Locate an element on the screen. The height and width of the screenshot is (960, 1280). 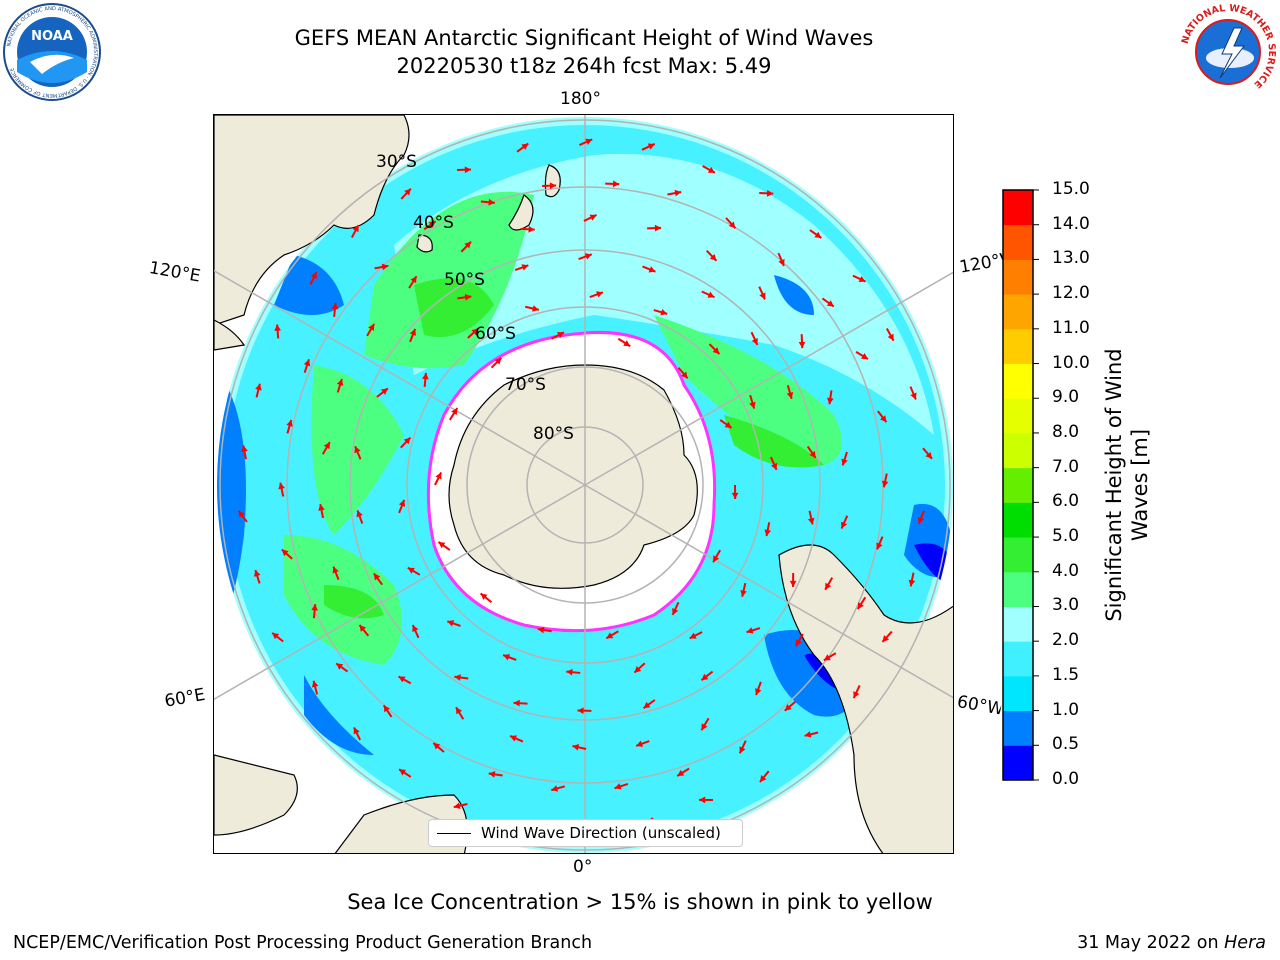
lat-label-40s: 40°S is located at coordinates (433, 223).